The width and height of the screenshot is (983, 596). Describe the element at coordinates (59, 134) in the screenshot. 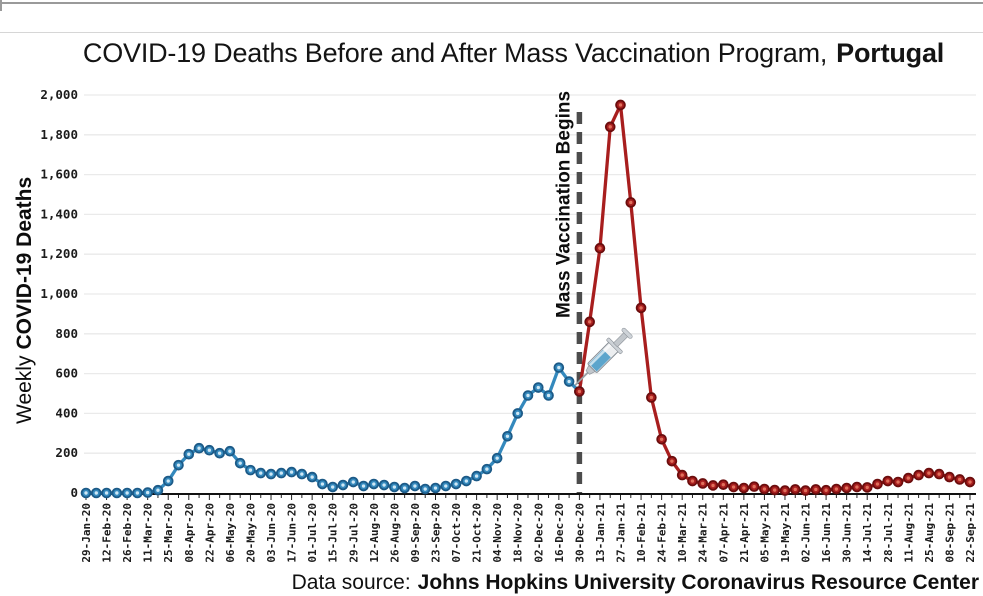

I see `y-tick-label: 1,800` at that location.